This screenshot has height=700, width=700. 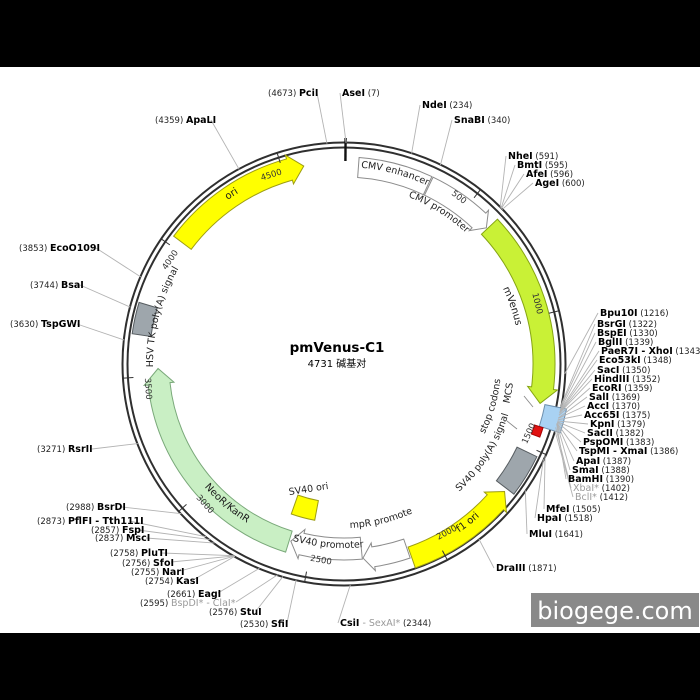 I want to click on leader-tspgwi, so click(x=100, y=332).